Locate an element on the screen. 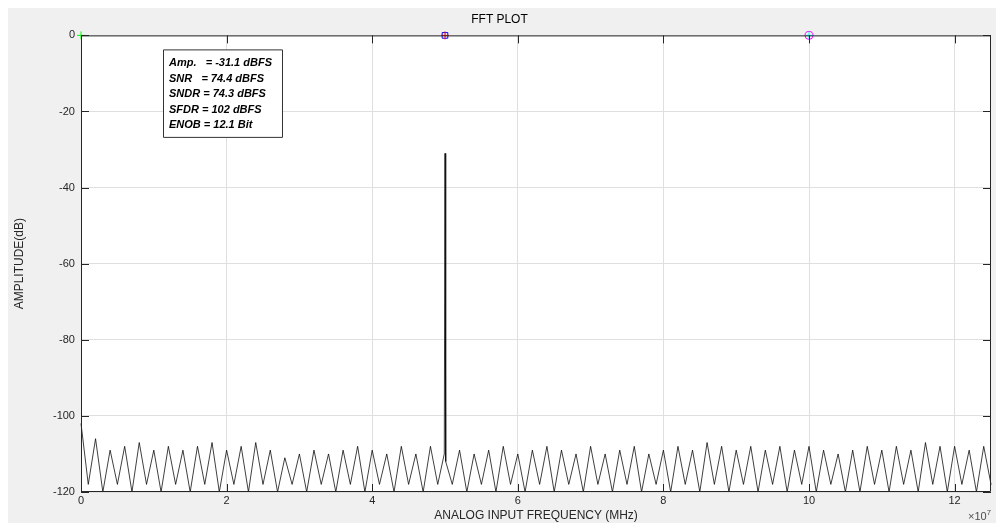 The height and width of the screenshot is (531, 1004). y-tick-label: -20 is located at coordinates (67, 110).